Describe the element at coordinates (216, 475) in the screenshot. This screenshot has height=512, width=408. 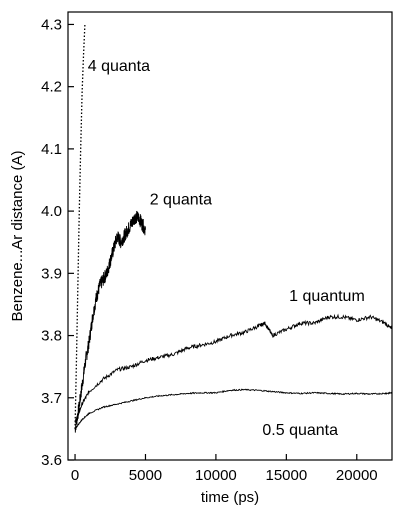
I see `x-tick-label: 10000` at that location.